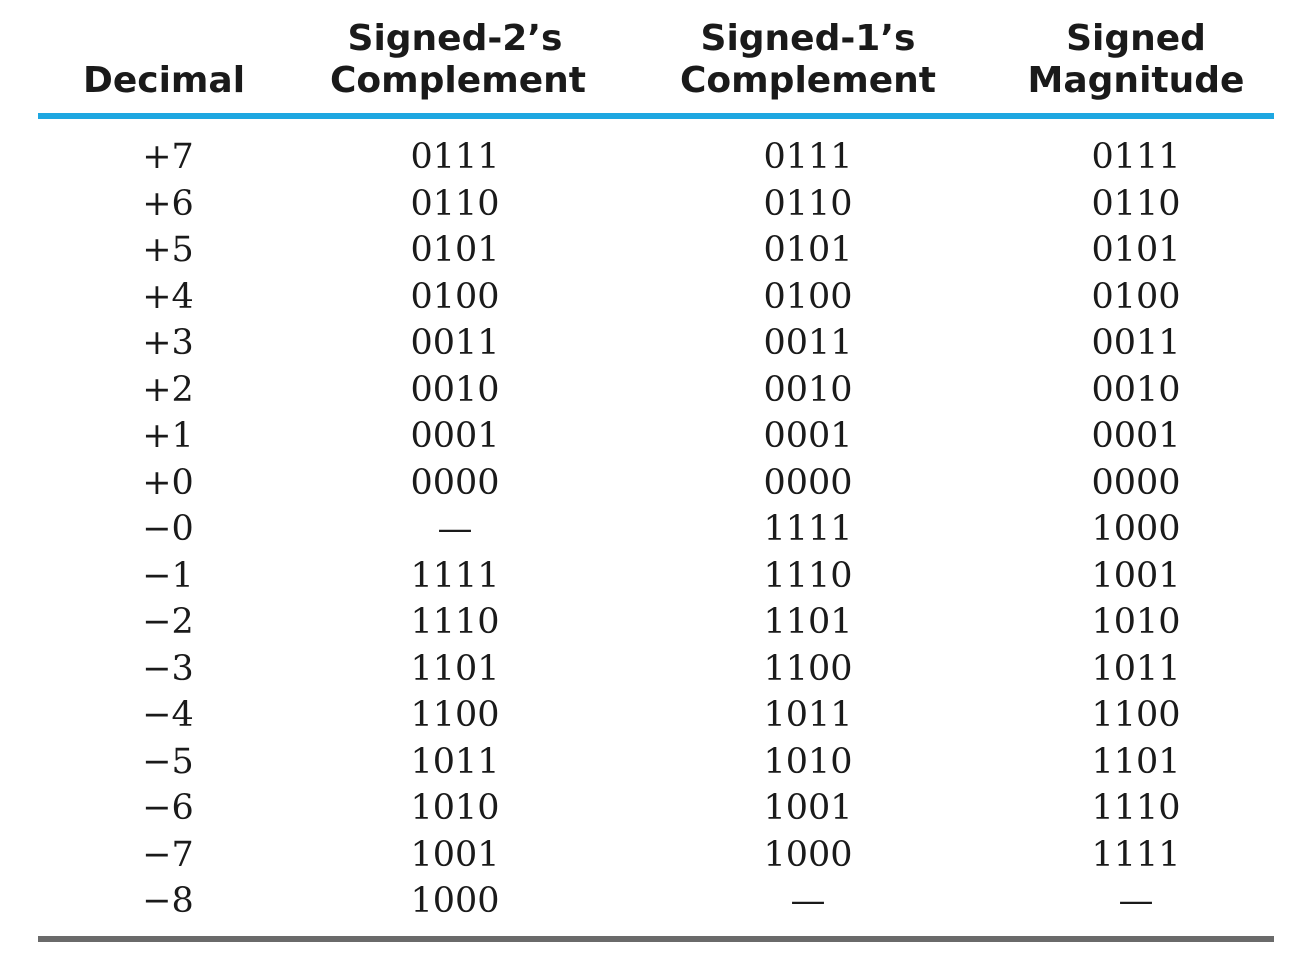  I want to click on table-row: −7 1001 1000 1111, so click(656, 855).